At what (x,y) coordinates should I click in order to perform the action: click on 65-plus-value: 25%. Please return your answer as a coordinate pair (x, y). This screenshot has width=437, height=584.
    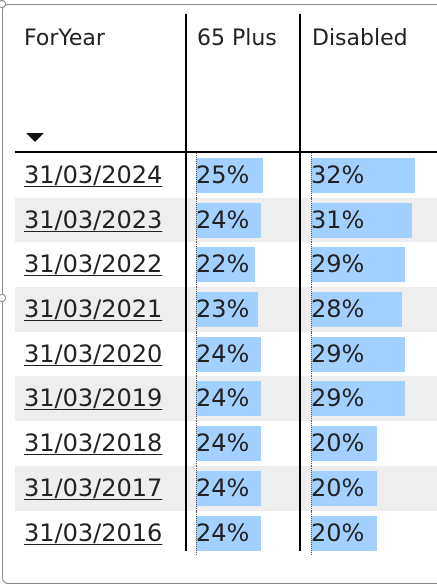
    Looking at the image, I should click on (223, 175).